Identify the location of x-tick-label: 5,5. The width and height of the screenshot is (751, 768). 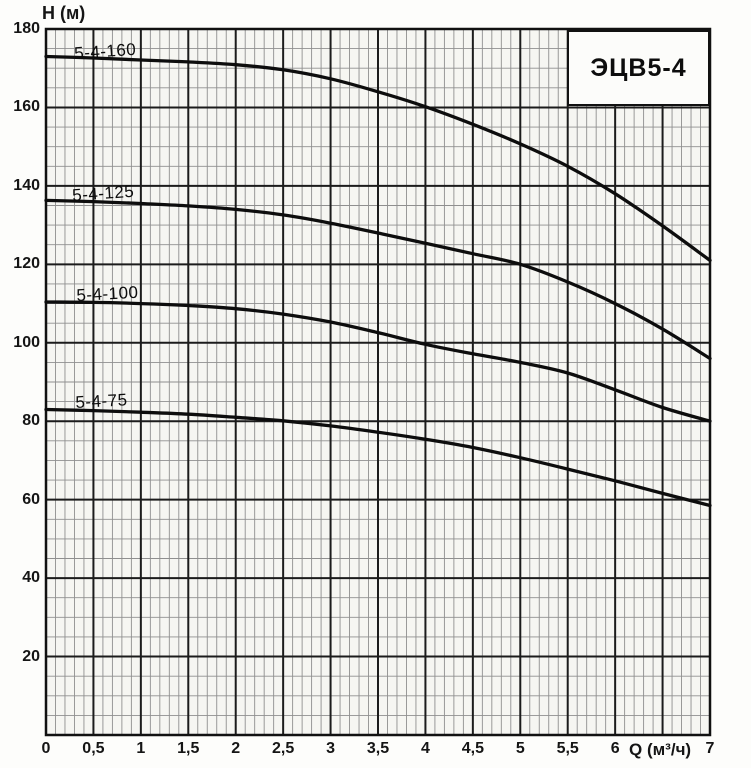
(567, 748).